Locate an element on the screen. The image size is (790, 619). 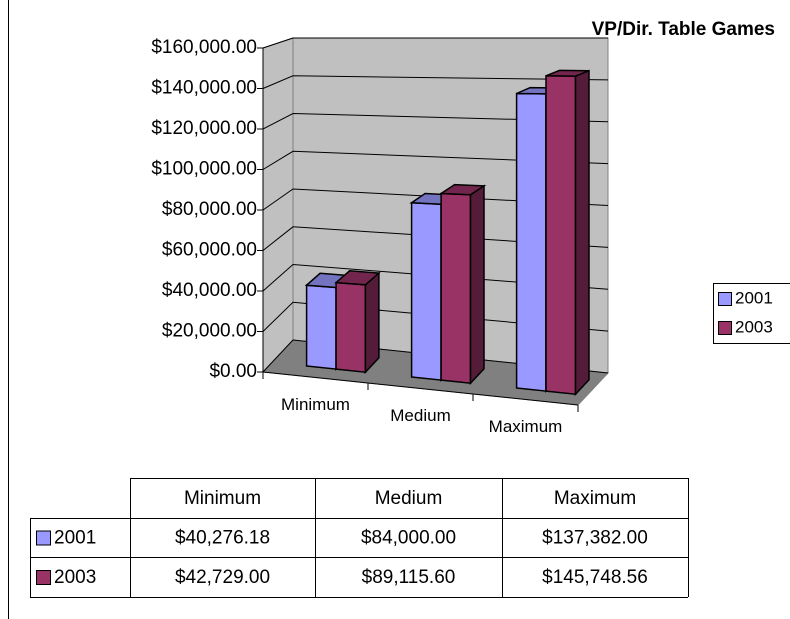
y-tick-label: $0.00 is located at coordinates (233, 371).